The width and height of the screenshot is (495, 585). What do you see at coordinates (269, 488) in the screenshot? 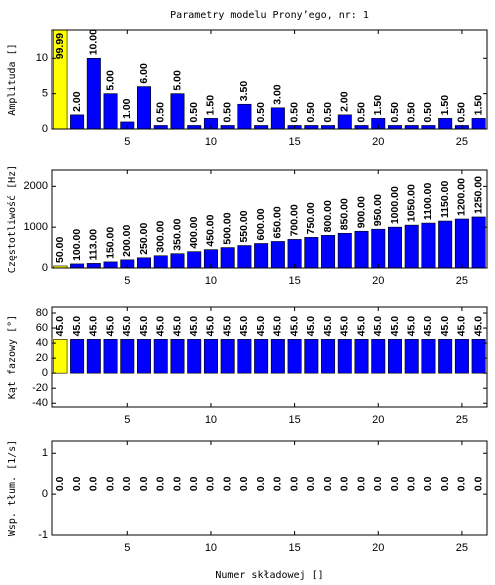
I see `axes-frame` at bounding box center [269, 488].